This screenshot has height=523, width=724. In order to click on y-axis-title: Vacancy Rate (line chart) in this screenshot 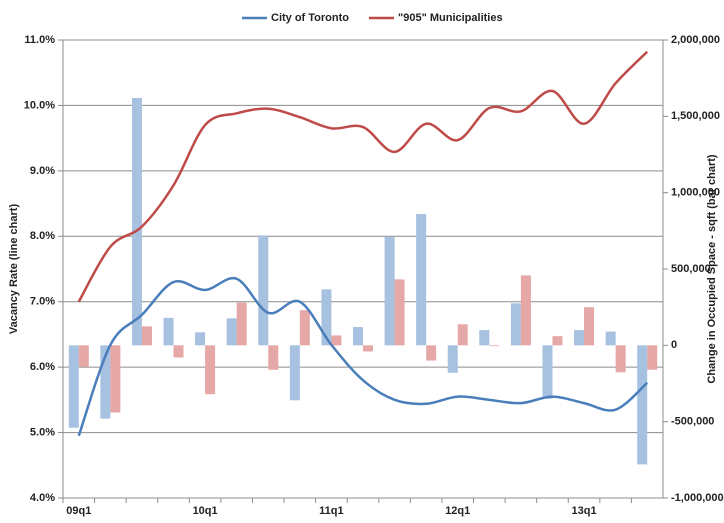, I will do `click(14, 269)`.